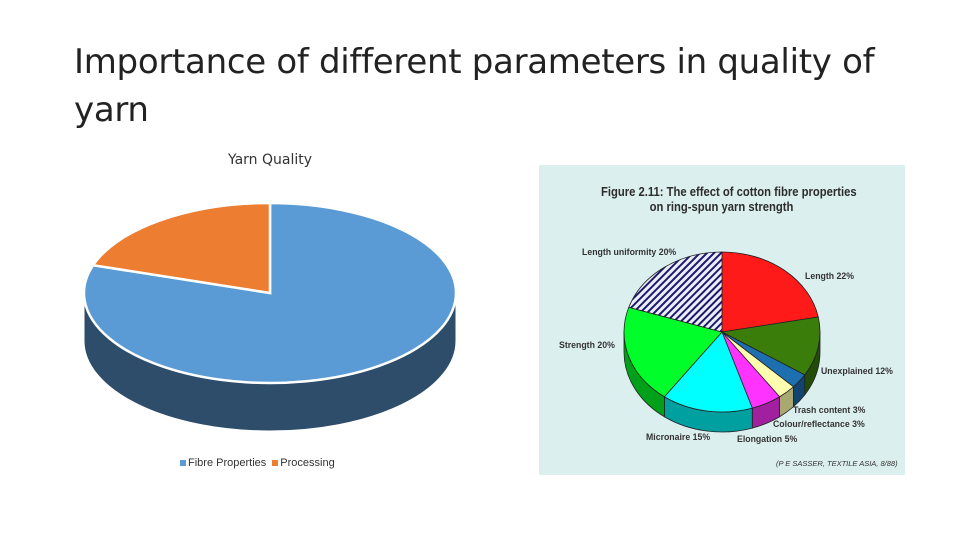 The image size is (960, 540). I want to click on pie-slice-processing, so click(181, 248).